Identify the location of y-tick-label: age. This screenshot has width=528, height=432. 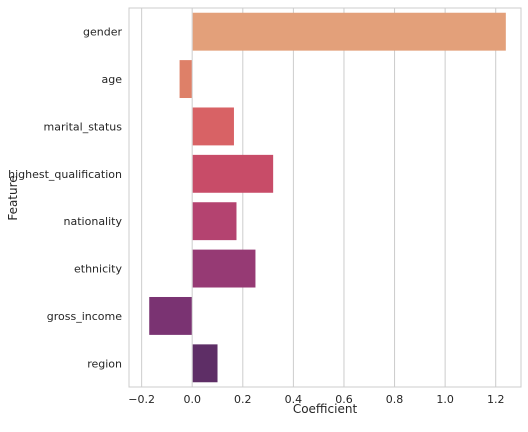
(112, 79).